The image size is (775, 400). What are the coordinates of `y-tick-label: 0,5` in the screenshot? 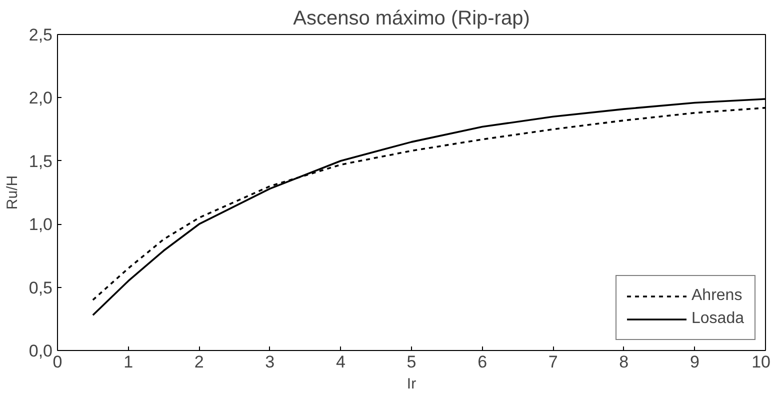 It's located at (40, 288).